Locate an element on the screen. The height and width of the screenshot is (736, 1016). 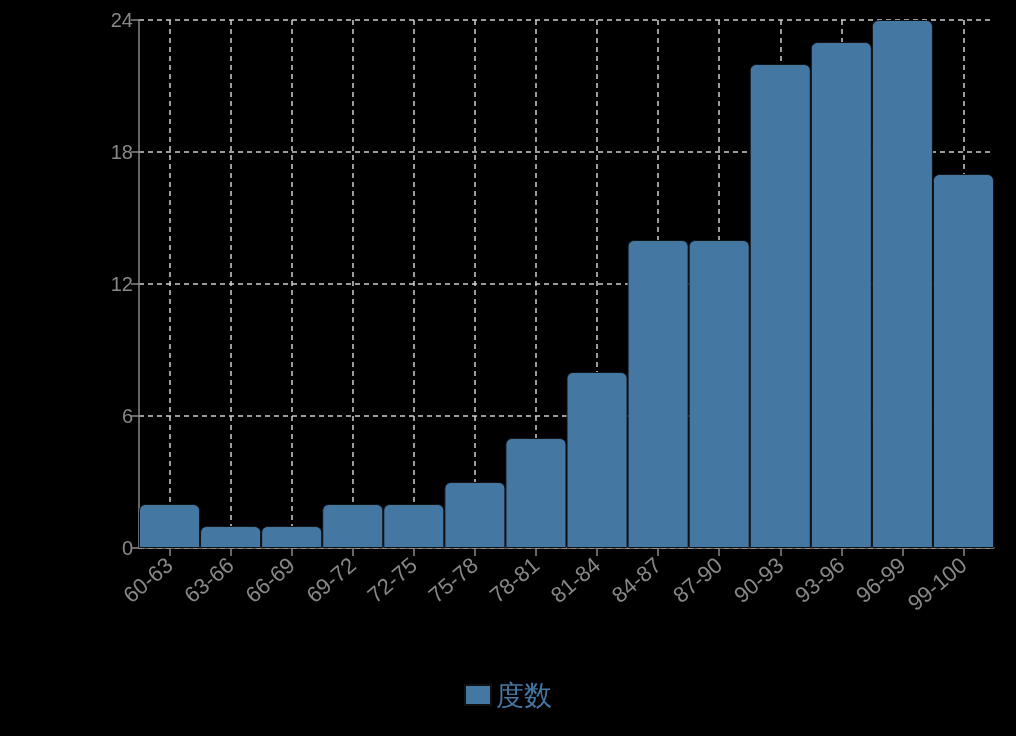
legend-label: 度数 is located at coordinates (524, 695).